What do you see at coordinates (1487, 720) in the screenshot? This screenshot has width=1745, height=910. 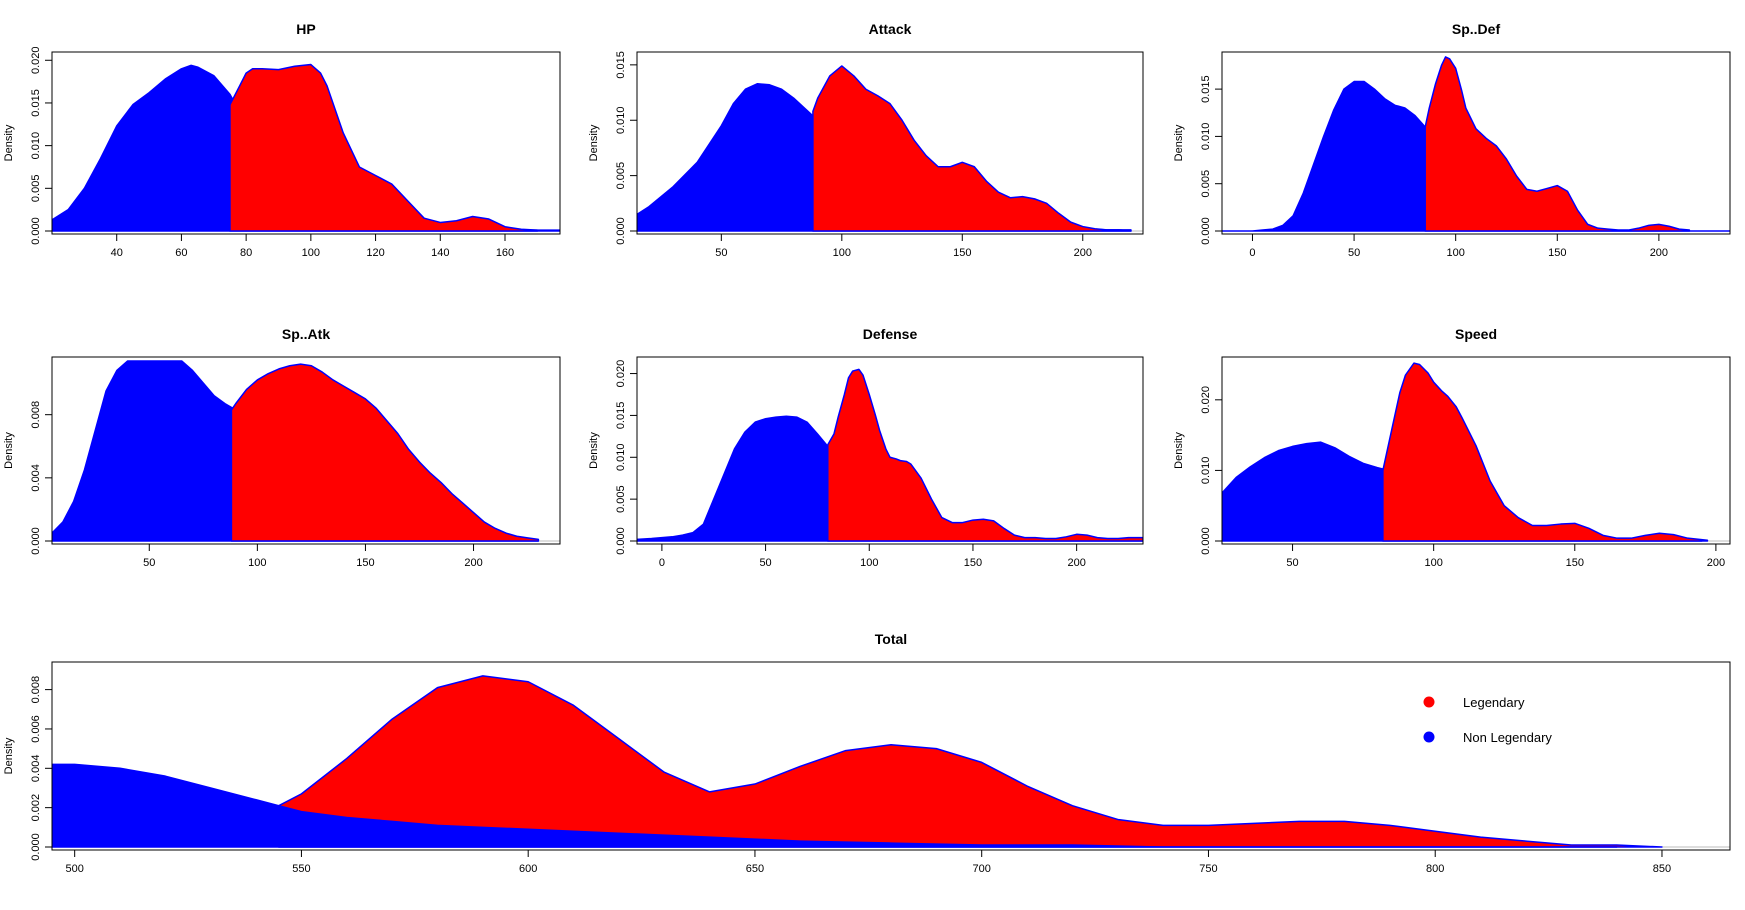 I see `legend: Legendary Non Legendary` at bounding box center [1487, 720].